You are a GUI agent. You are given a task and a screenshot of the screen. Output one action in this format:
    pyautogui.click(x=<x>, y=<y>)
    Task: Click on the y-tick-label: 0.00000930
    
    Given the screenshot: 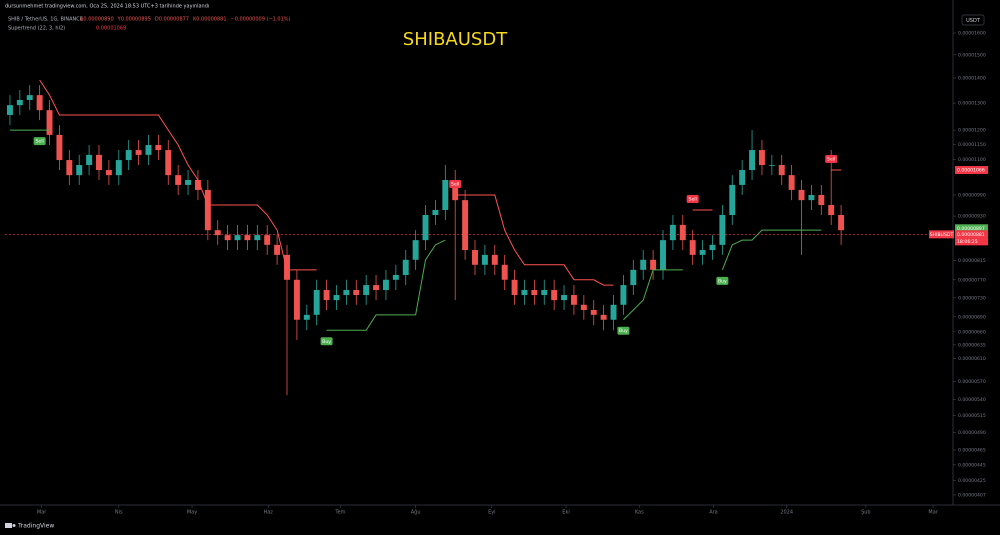 What is the action you would take?
    pyautogui.click(x=972, y=217)
    